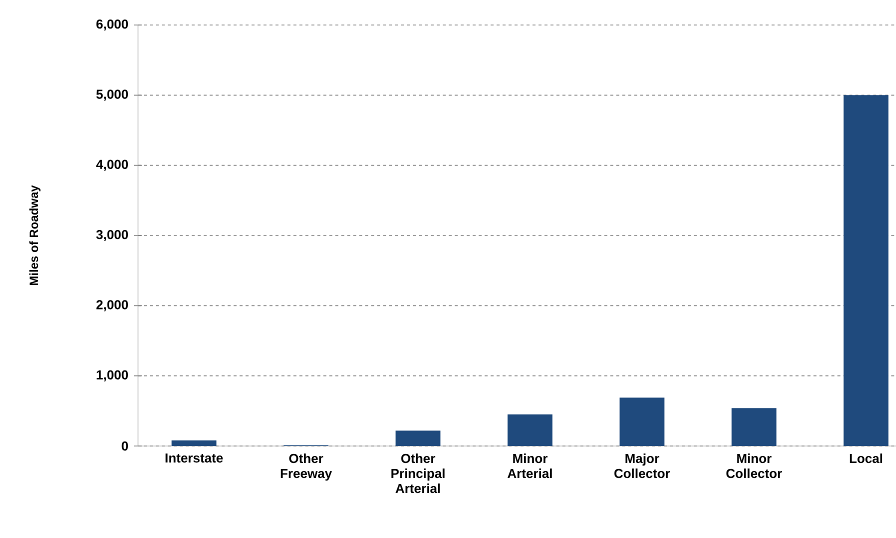 This screenshot has height=538, width=896. I want to click on y-tick-label: 0, so click(125, 446).